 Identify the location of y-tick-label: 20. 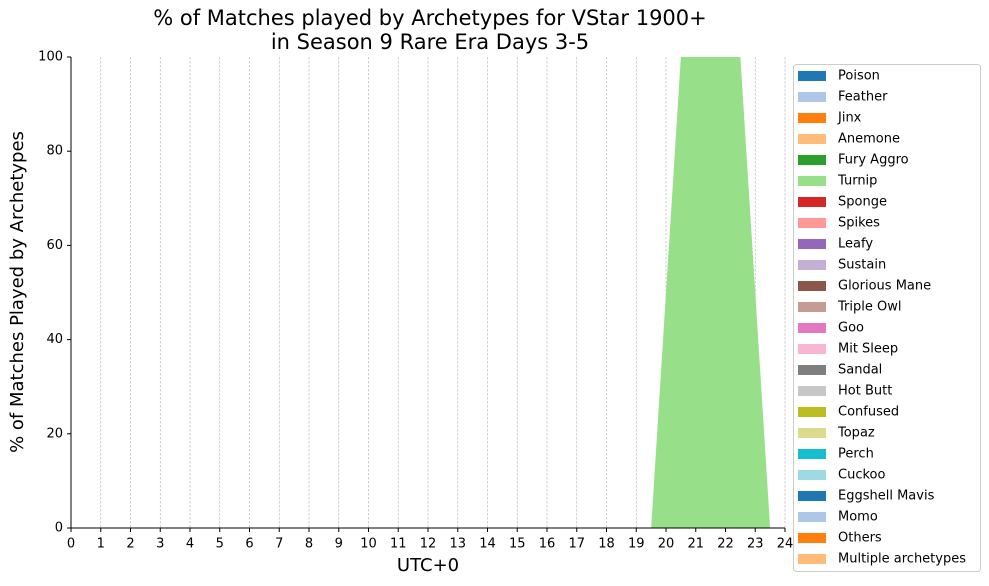
(54, 433).